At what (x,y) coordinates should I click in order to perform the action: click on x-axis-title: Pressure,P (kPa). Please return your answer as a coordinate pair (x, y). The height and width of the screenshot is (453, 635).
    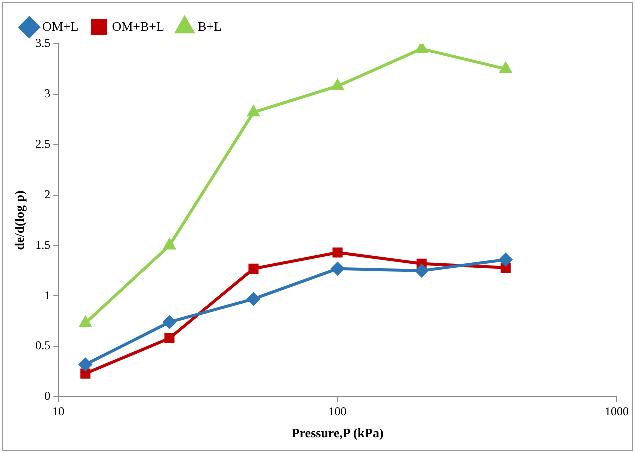
    Looking at the image, I should click on (338, 433).